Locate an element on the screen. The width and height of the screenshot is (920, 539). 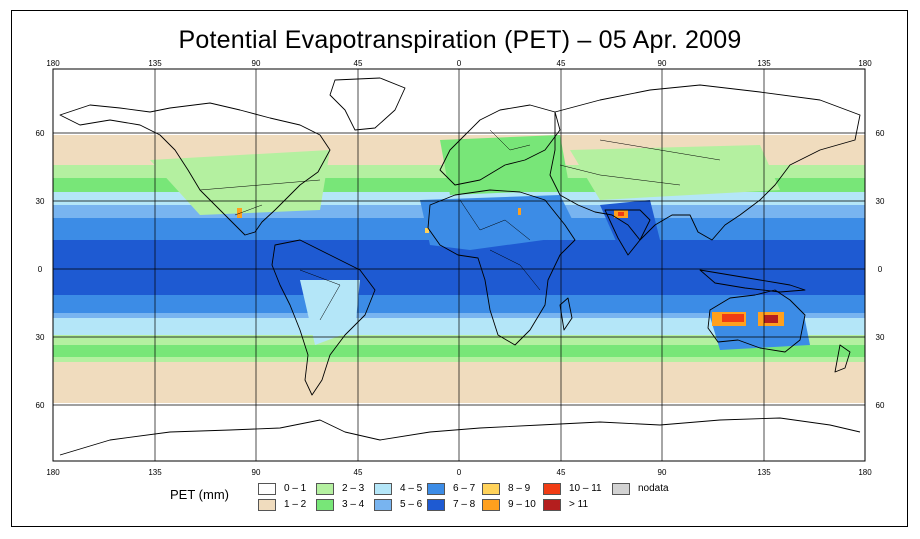
pet-hotspot-sudan is located at coordinates (519, 211).